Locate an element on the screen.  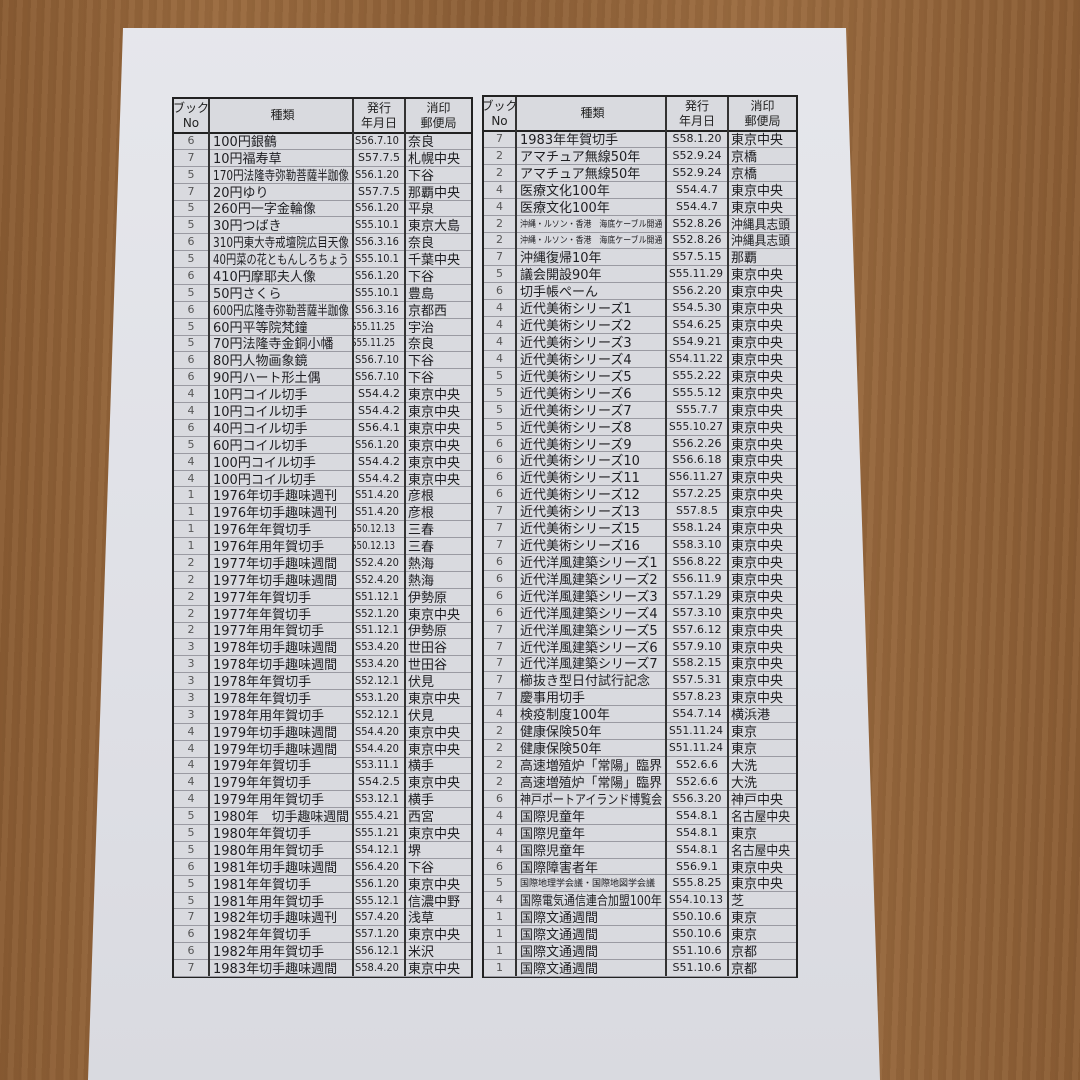
issue-date-cell: S52.4.20 is located at coordinates (380, 579).